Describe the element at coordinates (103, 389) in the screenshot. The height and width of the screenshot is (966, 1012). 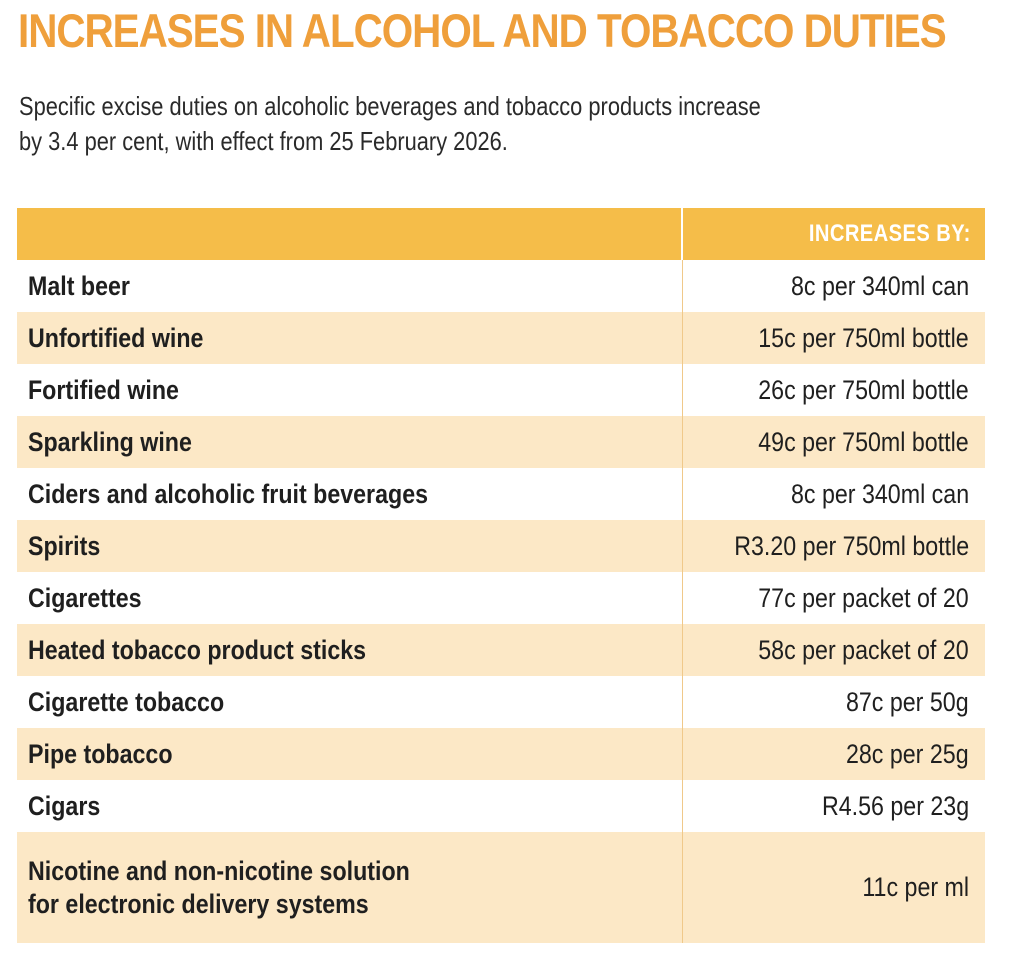
I see `product-name: Fortified wine` at that location.